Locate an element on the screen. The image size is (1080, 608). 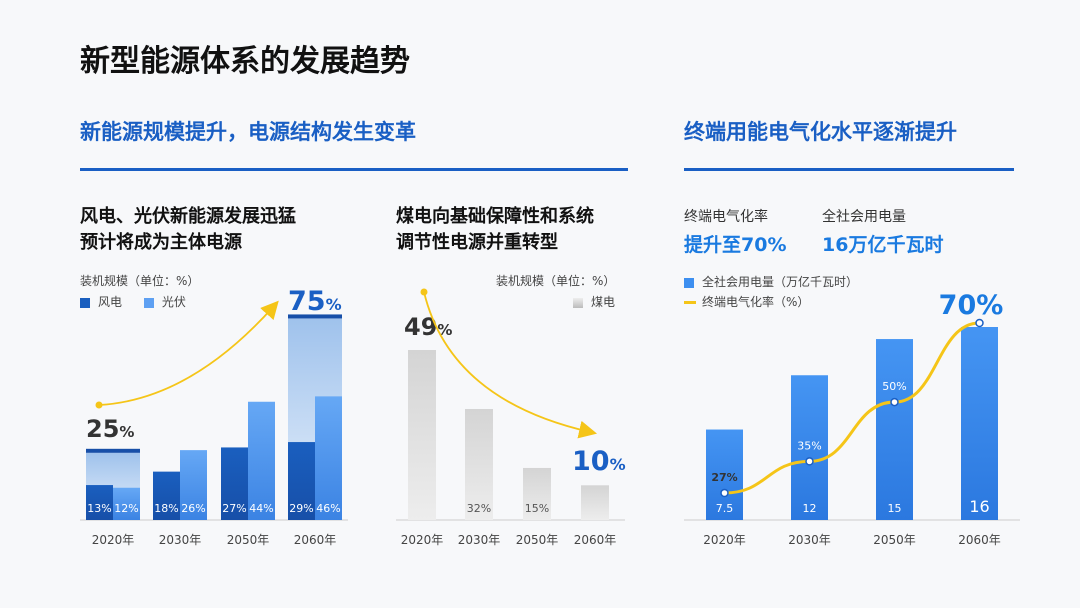
label-solar-2050年: 44% is located at coordinates (261, 508).